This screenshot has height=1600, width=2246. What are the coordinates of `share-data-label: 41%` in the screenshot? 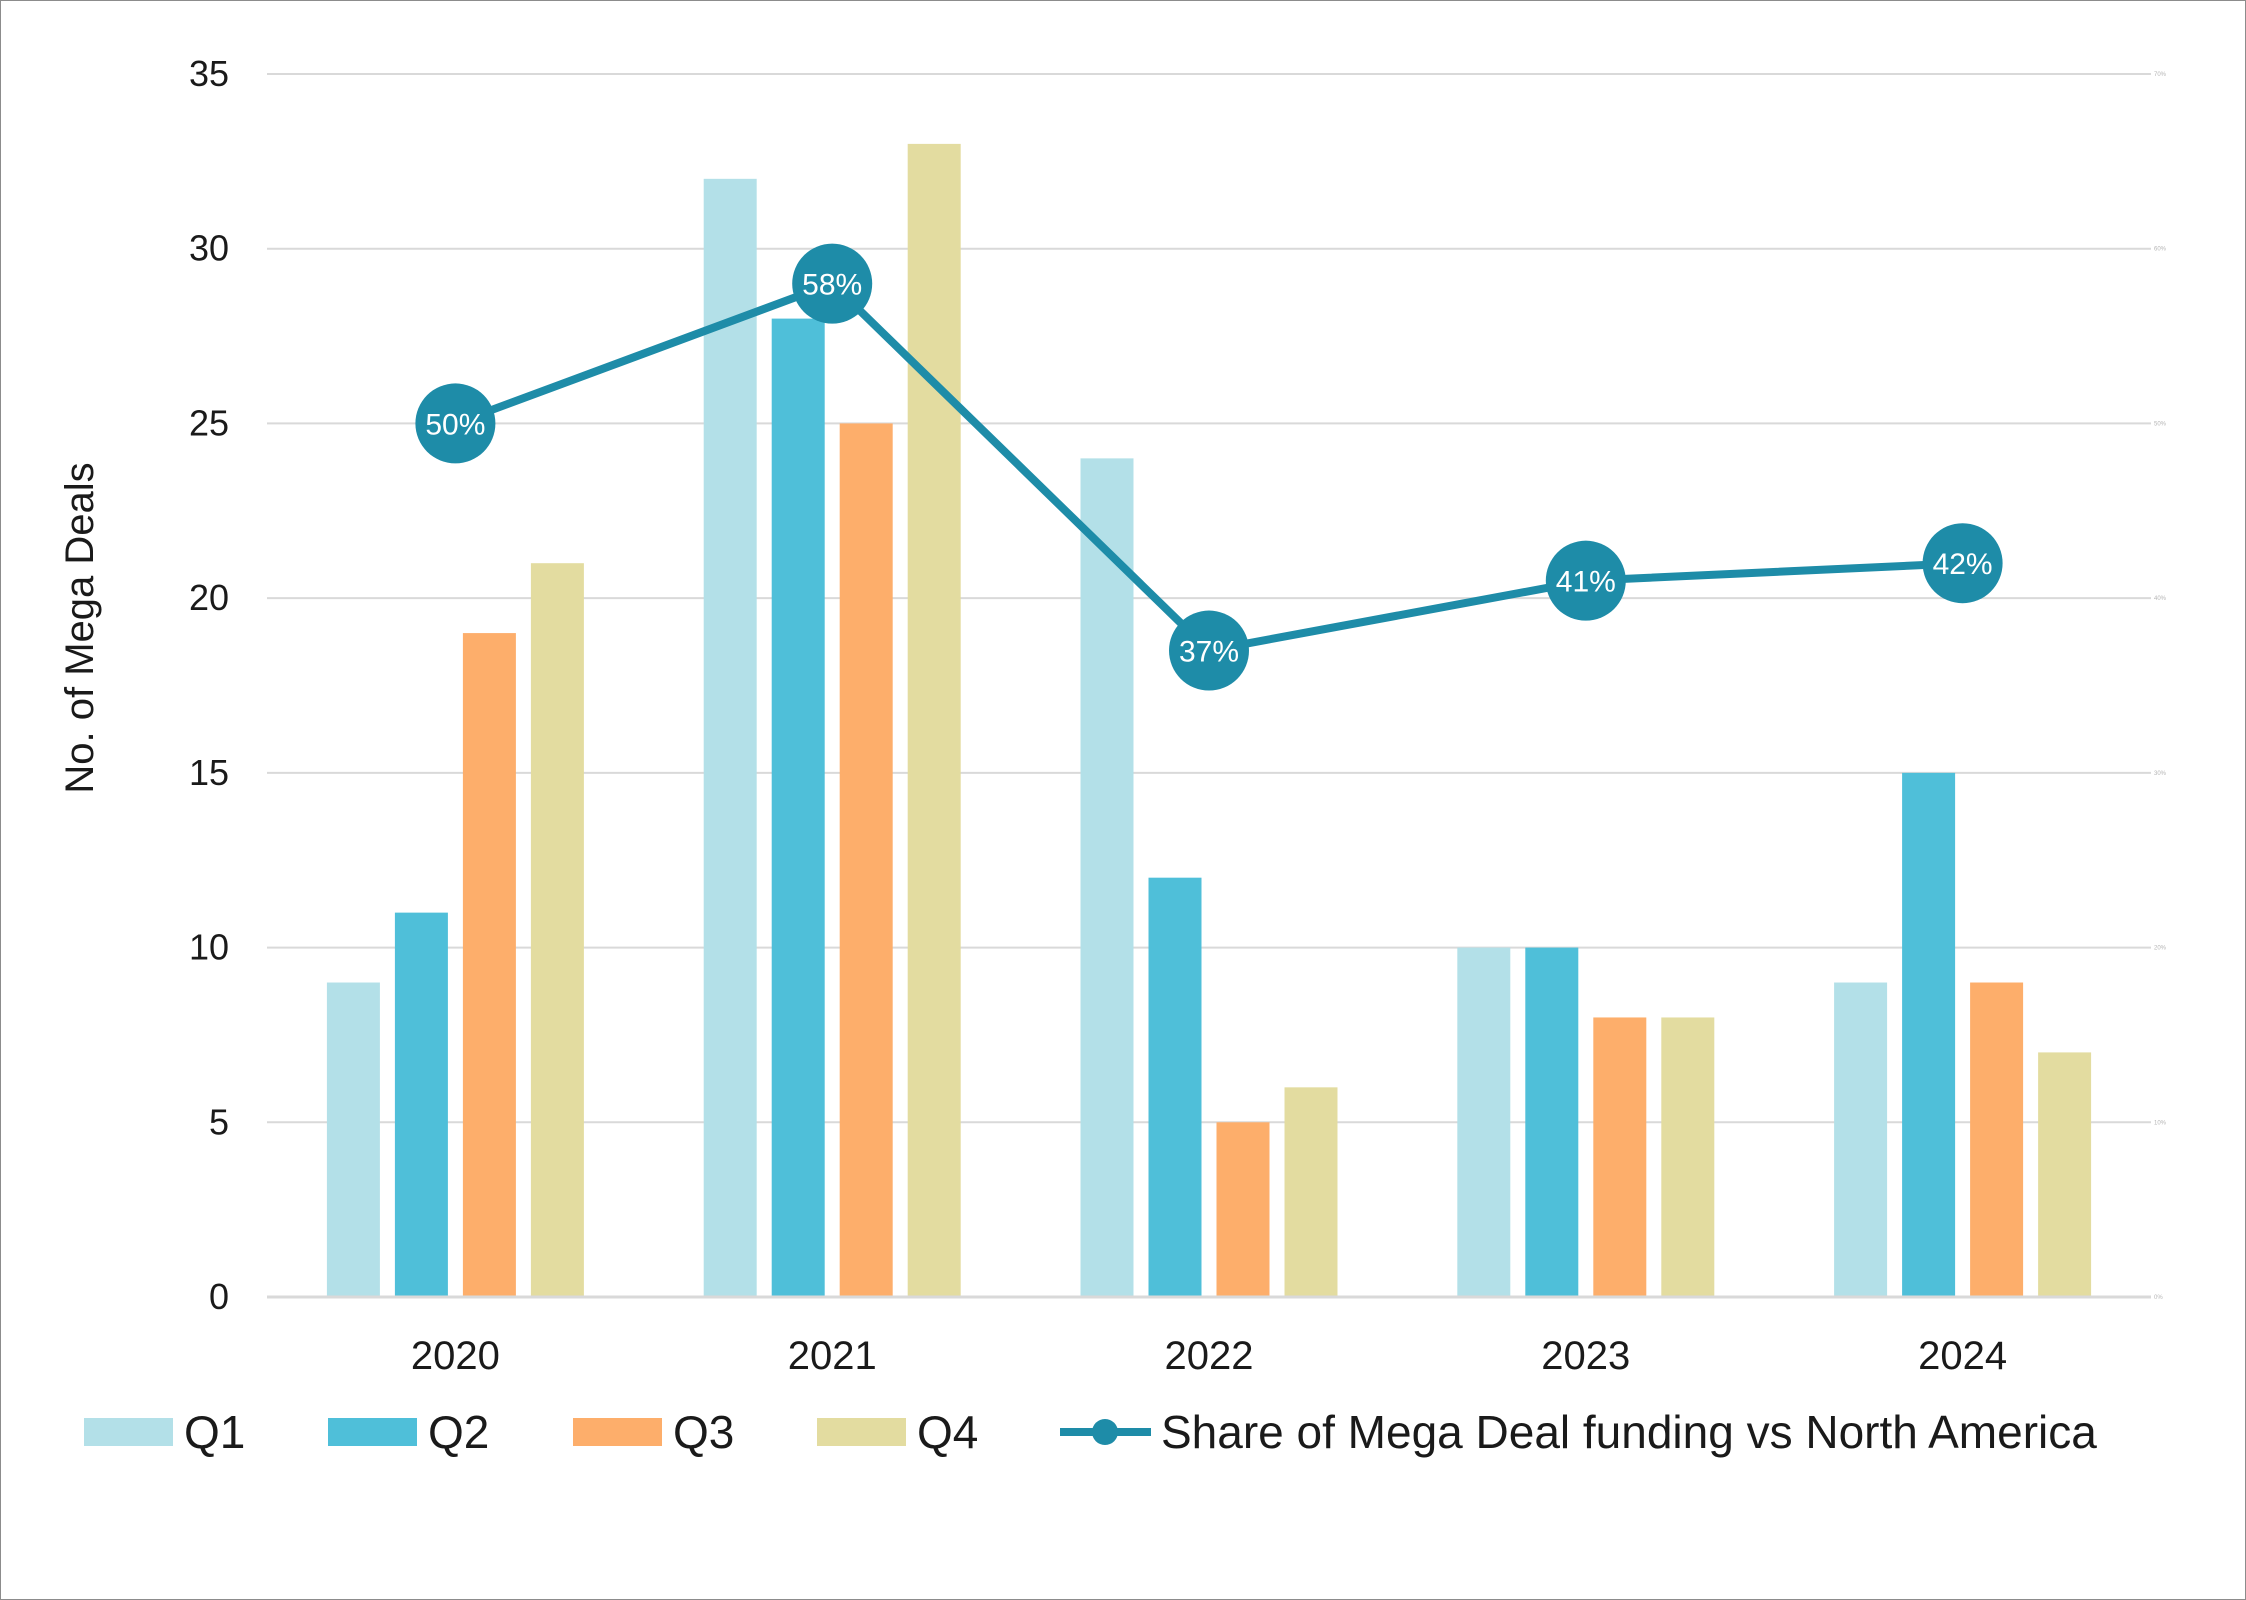 It's located at (1586, 582).